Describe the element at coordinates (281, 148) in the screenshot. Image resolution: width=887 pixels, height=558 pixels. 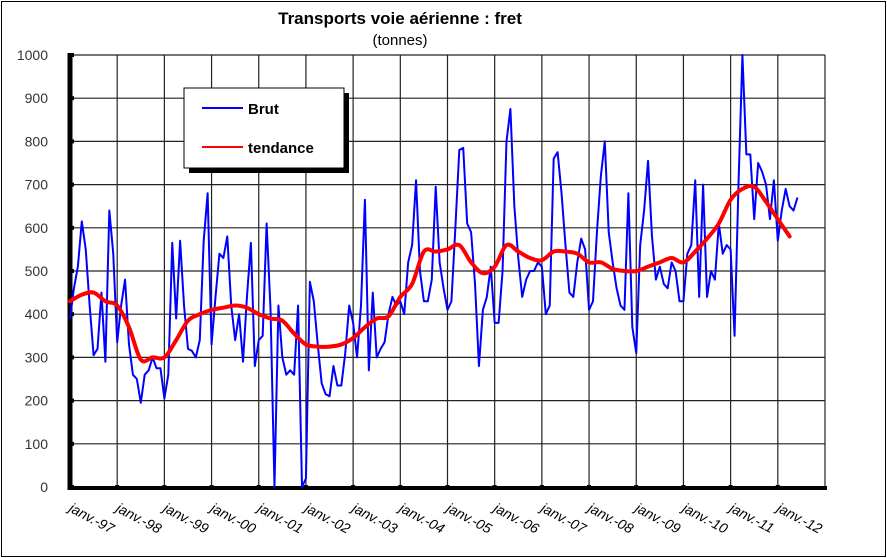
I see `legend-label-tendance: tendance` at that location.